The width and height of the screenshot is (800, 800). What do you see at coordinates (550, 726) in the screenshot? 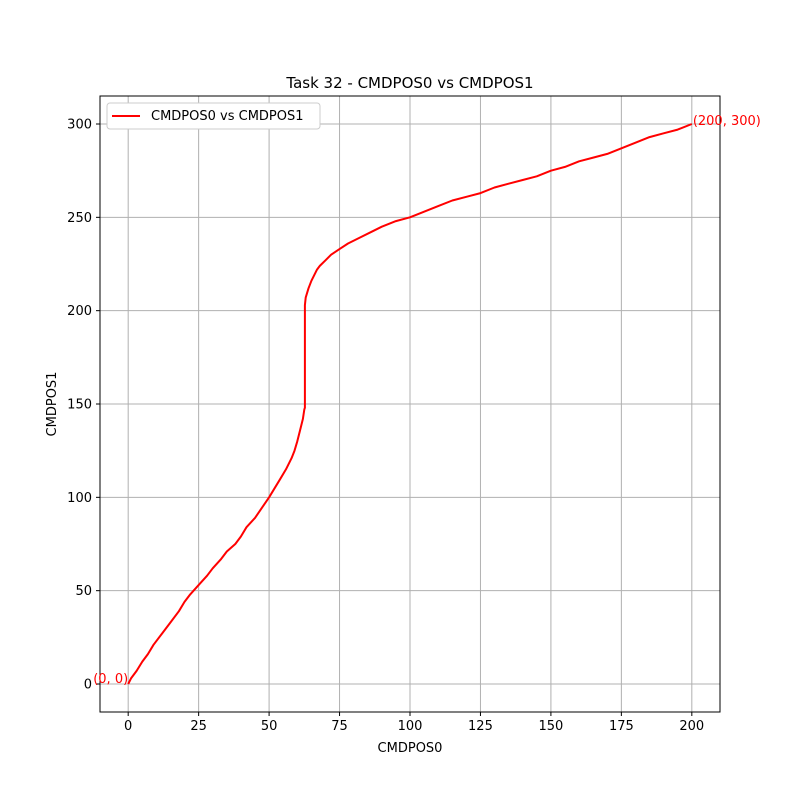
I see `x-tick-label: 150` at bounding box center [550, 726].